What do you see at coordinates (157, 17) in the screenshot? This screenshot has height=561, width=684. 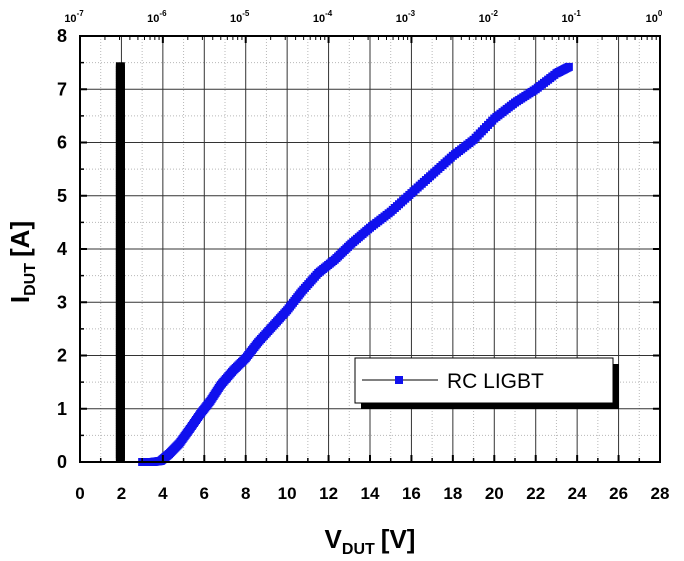 I see `top-tick-label: 10⁻⁶` at bounding box center [157, 17].